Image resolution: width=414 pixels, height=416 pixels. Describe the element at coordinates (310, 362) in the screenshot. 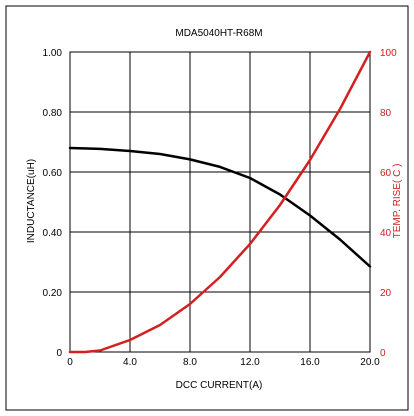

I see `x-tick-label: 16.0` at that location.